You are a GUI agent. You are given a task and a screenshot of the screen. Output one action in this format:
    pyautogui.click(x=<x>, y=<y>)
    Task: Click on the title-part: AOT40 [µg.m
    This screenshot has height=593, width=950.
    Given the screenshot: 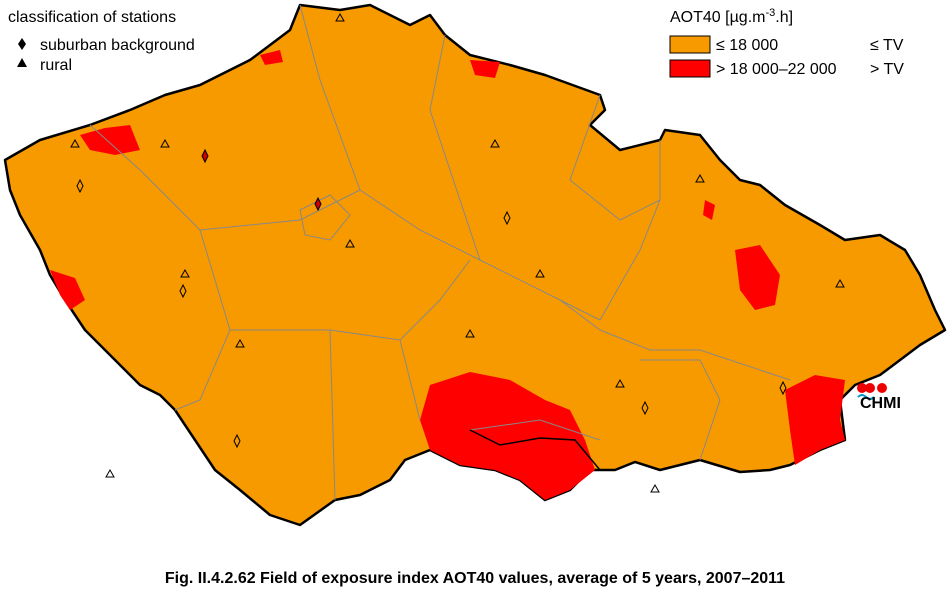 What is the action you would take?
    pyautogui.click(x=717, y=17)
    